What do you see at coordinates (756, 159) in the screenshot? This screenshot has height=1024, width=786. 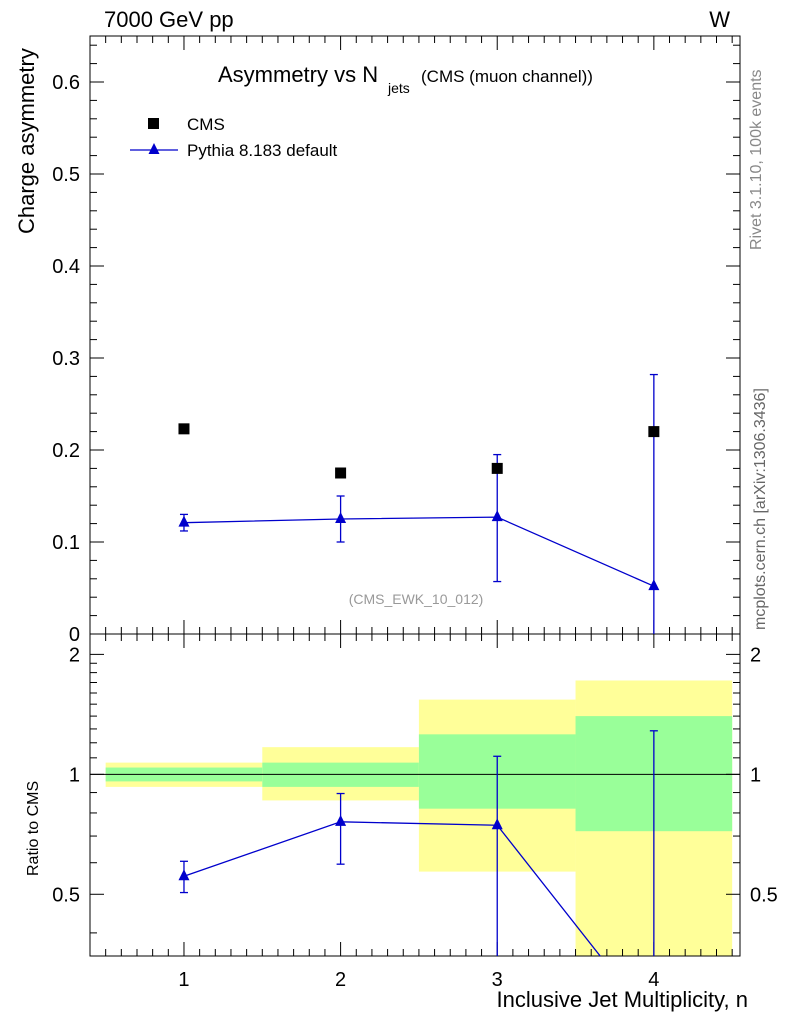 I see `rivet-label: Rivet 3.1.10, 100k events` at bounding box center [756, 159].